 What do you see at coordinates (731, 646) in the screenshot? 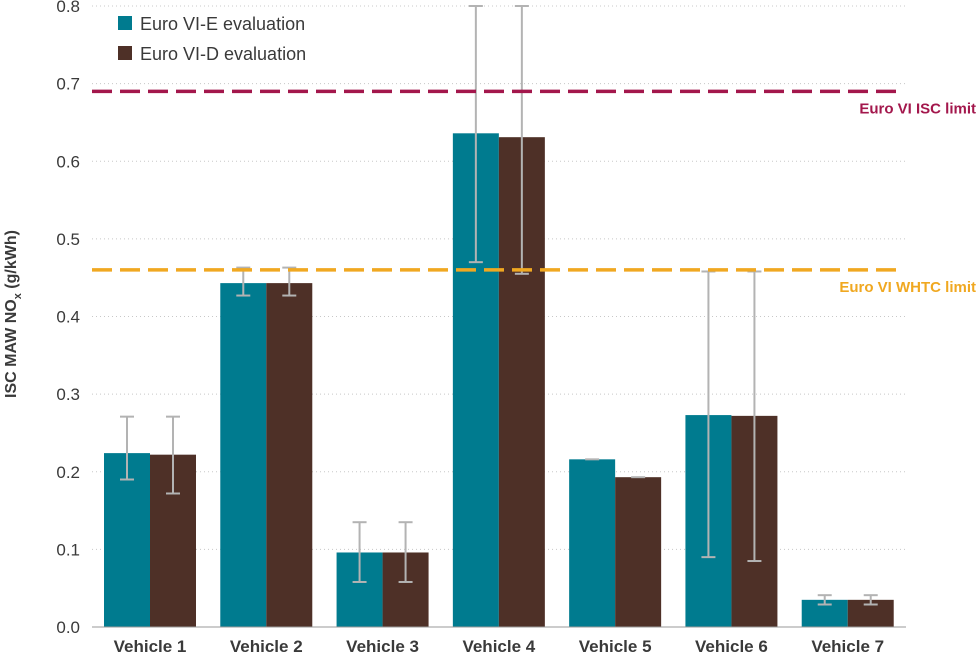
I see `x-tick-label-vehicle-6: Vehicle 6` at bounding box center [731, 646].